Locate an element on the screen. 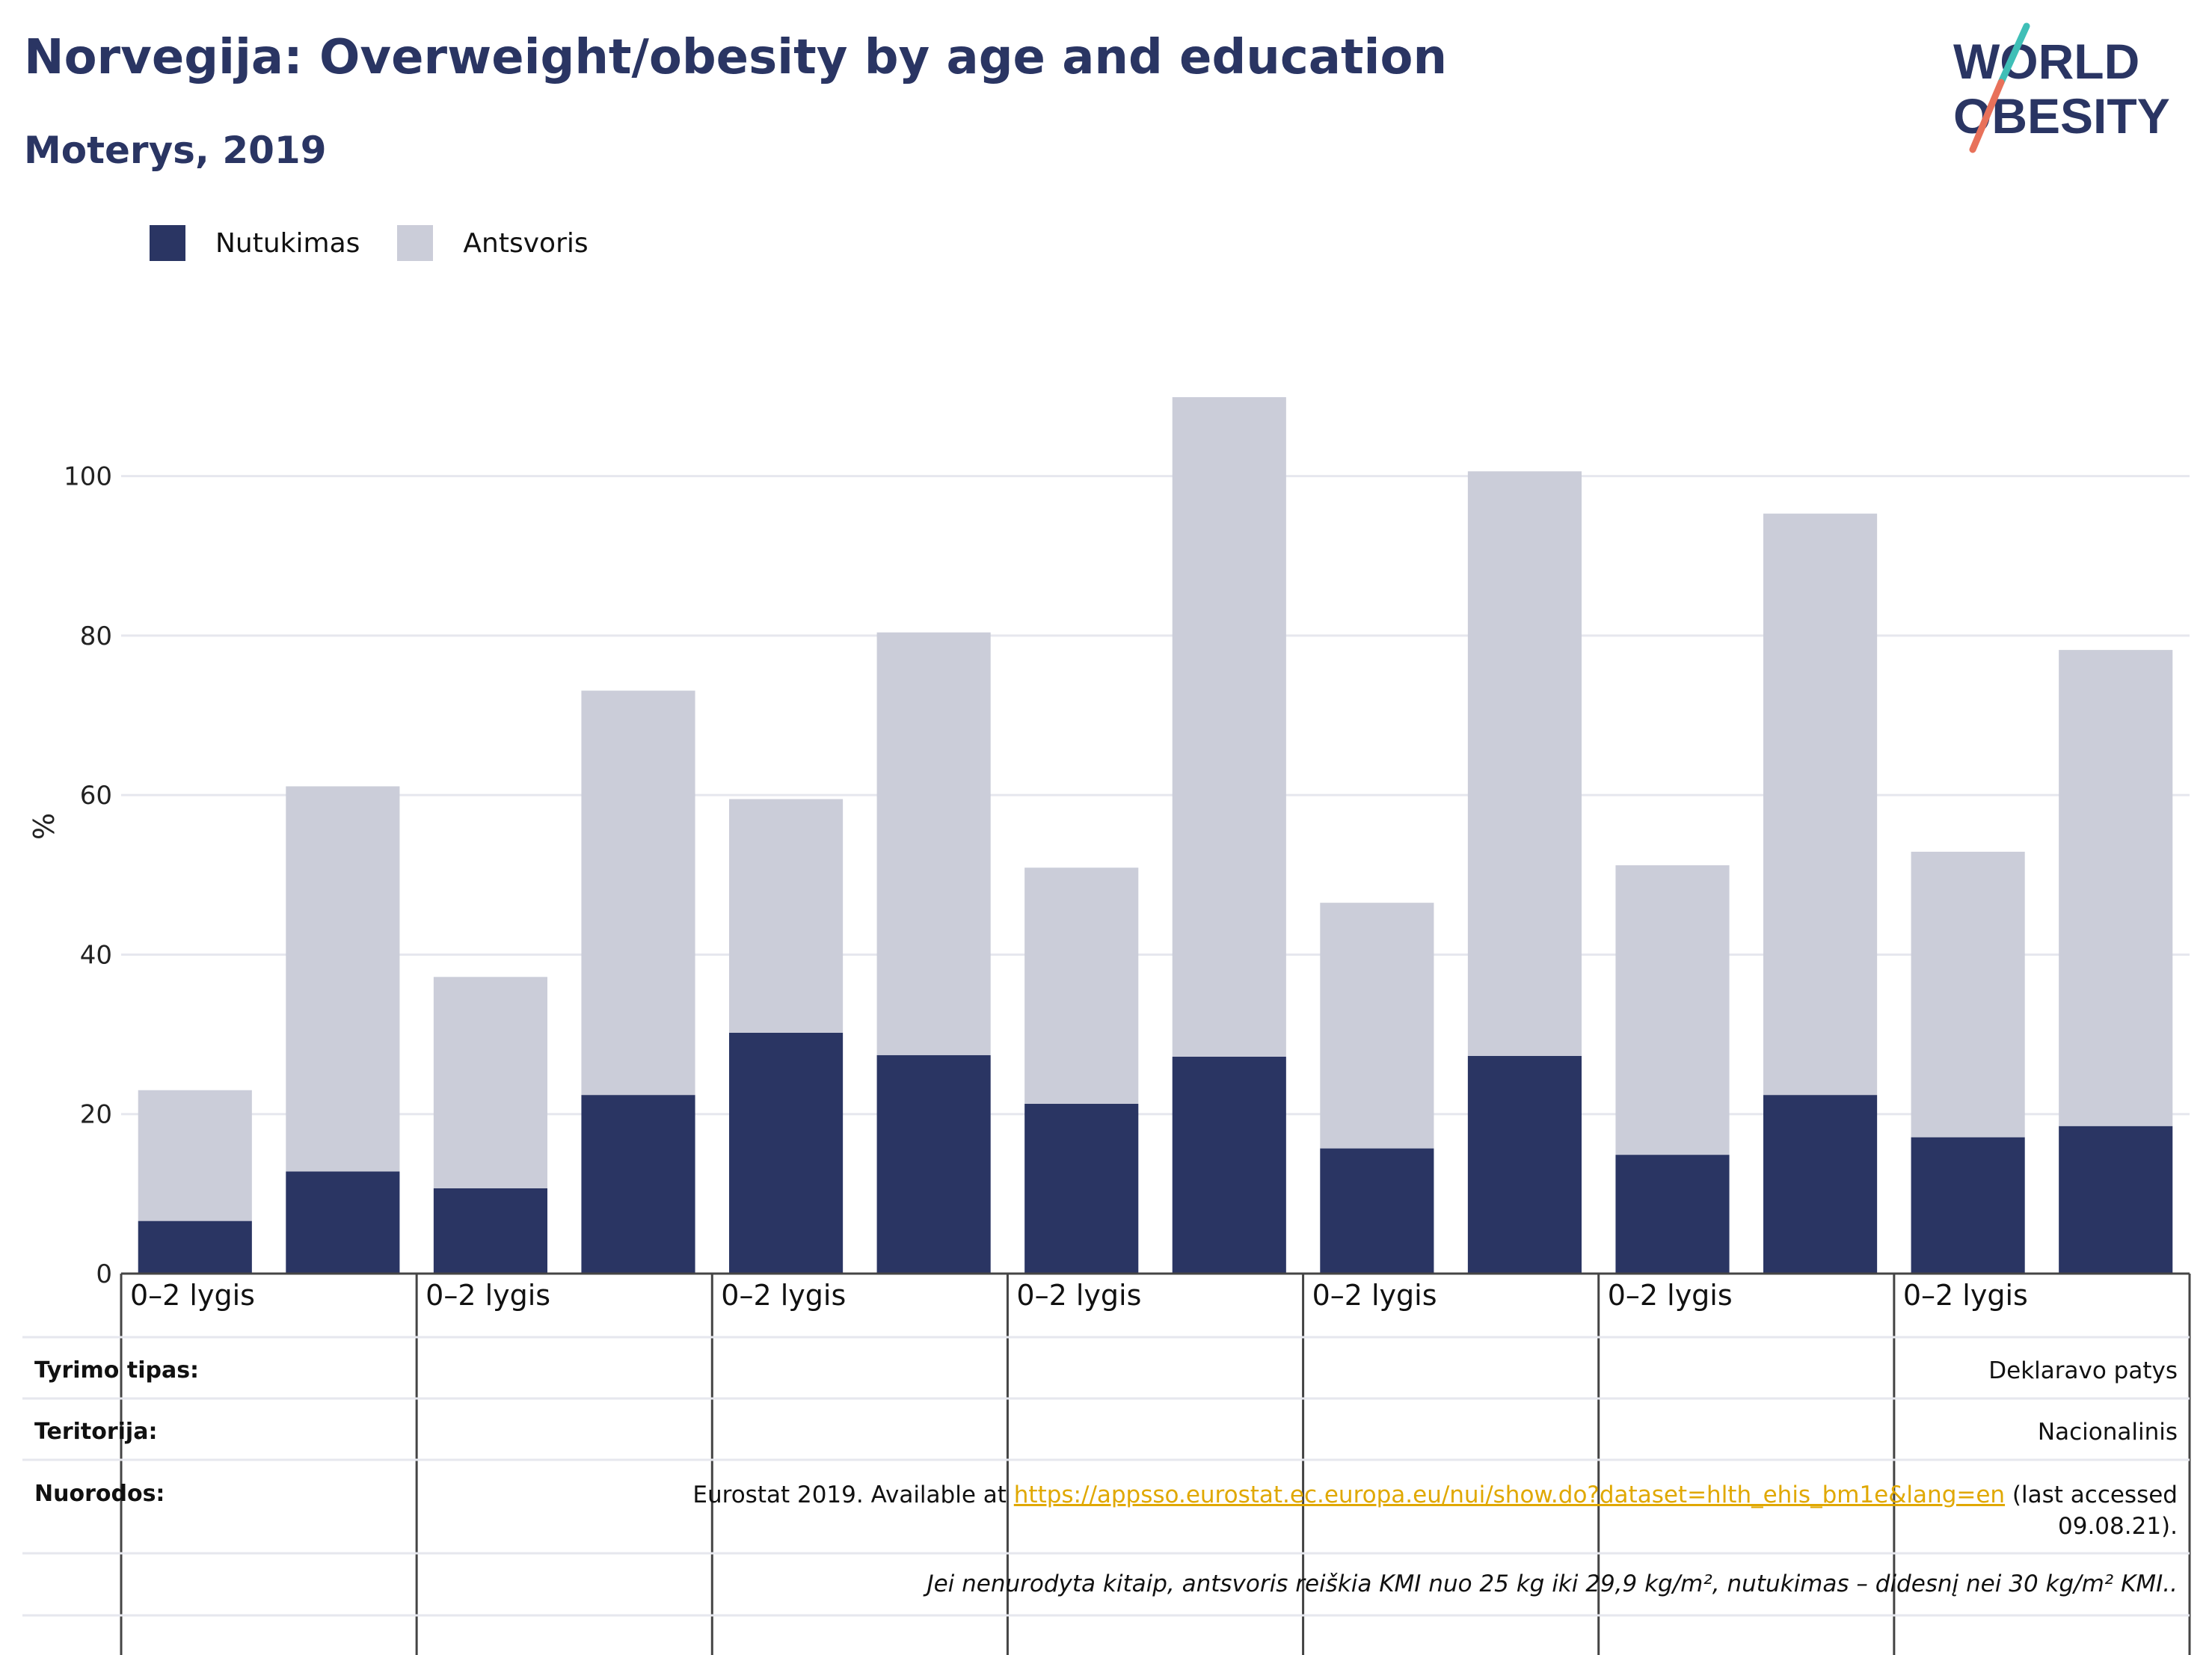  legend-item-antsvoris: Antsvoris is located at coordinates (493, 243).